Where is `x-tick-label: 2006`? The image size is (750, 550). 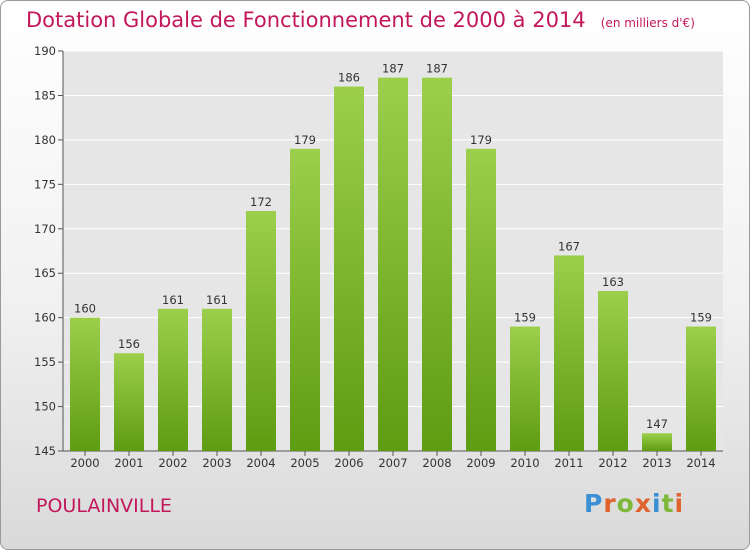
x-tick-label: 2006 is located at coordinates (348, 463).